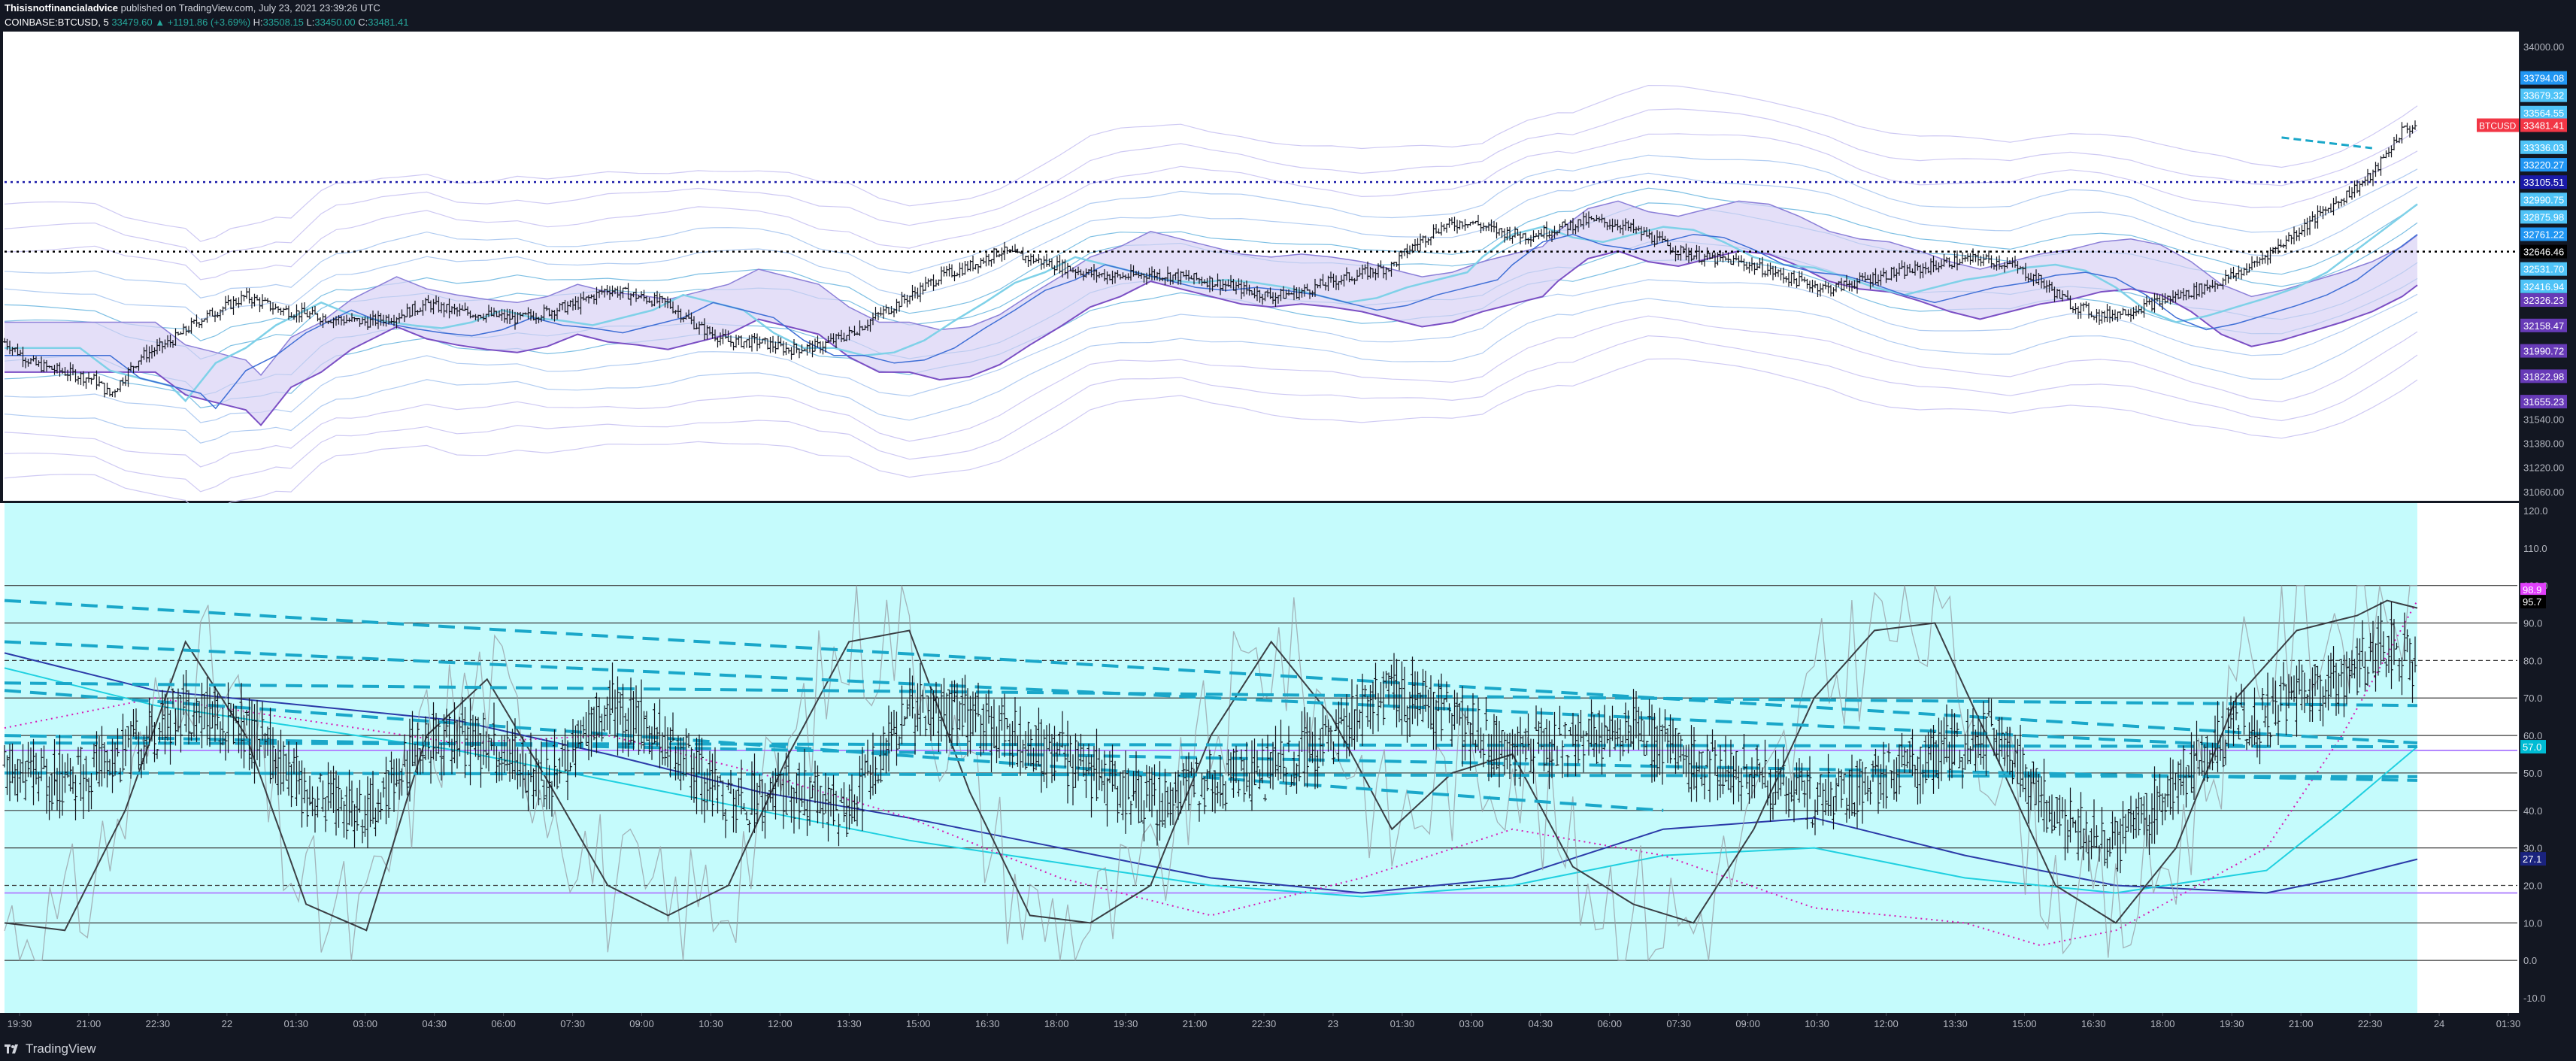  What do you see at coordinates (2327, 143) in the screenshot?
I see `price-trendline` at bounding box center [2327, 143].